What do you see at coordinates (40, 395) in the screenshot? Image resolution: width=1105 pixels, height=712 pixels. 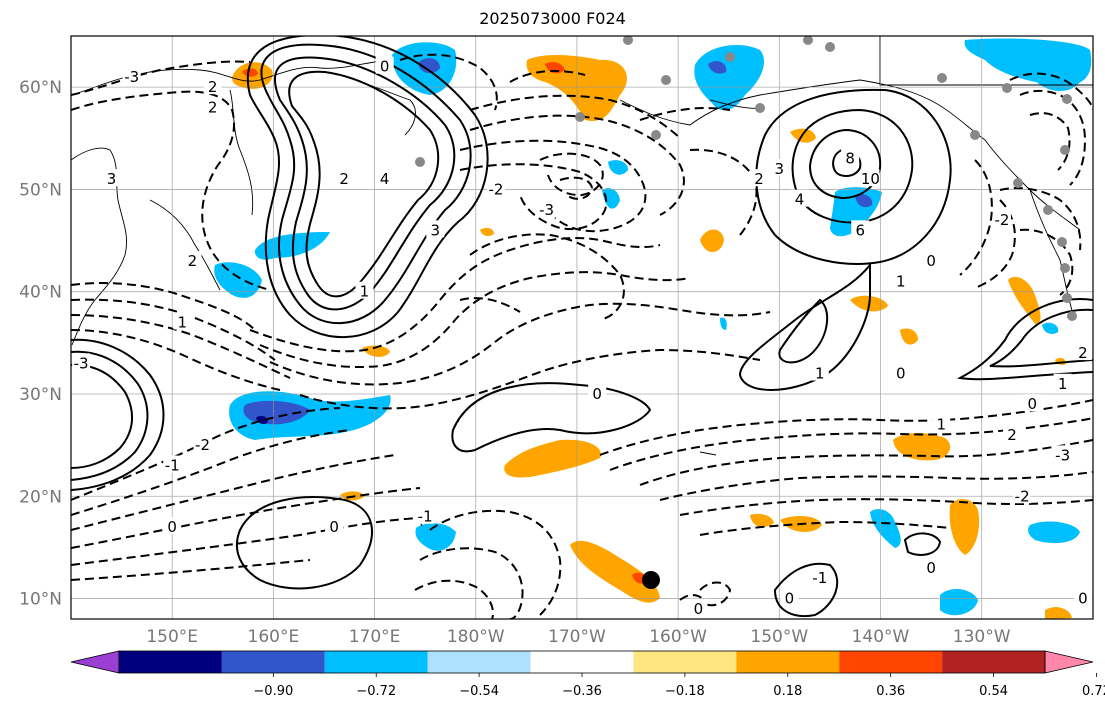 I see `lat-tick-label: 30°N` at bounding box center [40, 395].